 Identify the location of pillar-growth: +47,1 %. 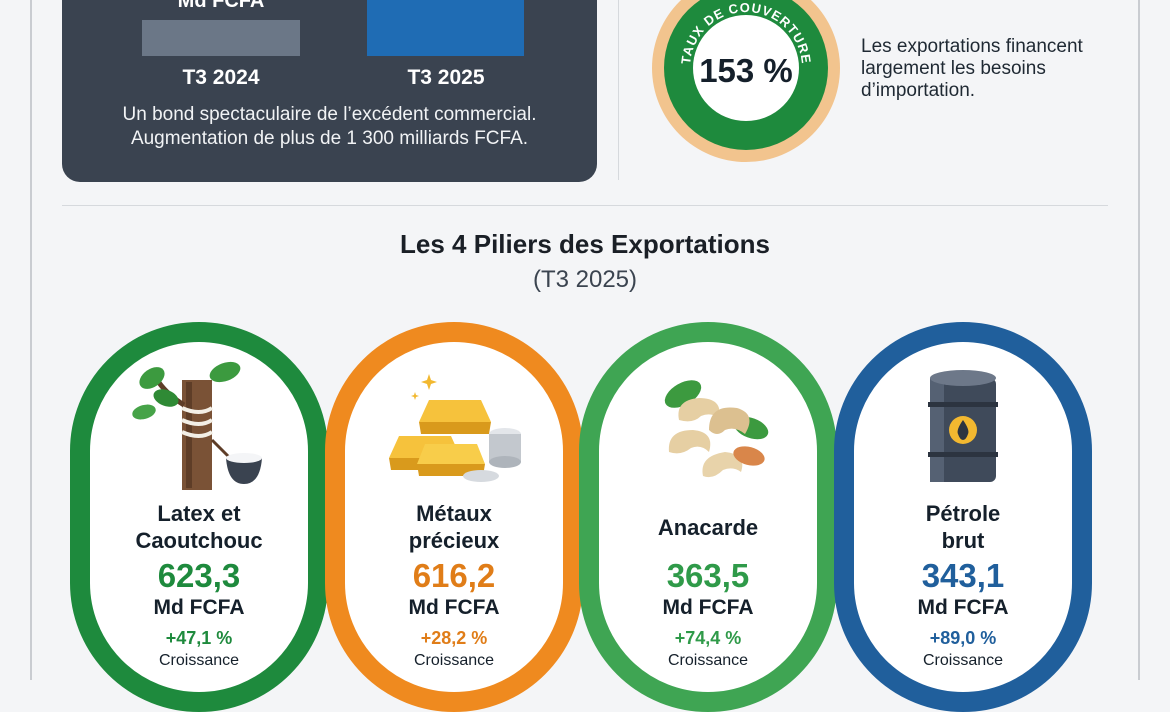
(199, 638).